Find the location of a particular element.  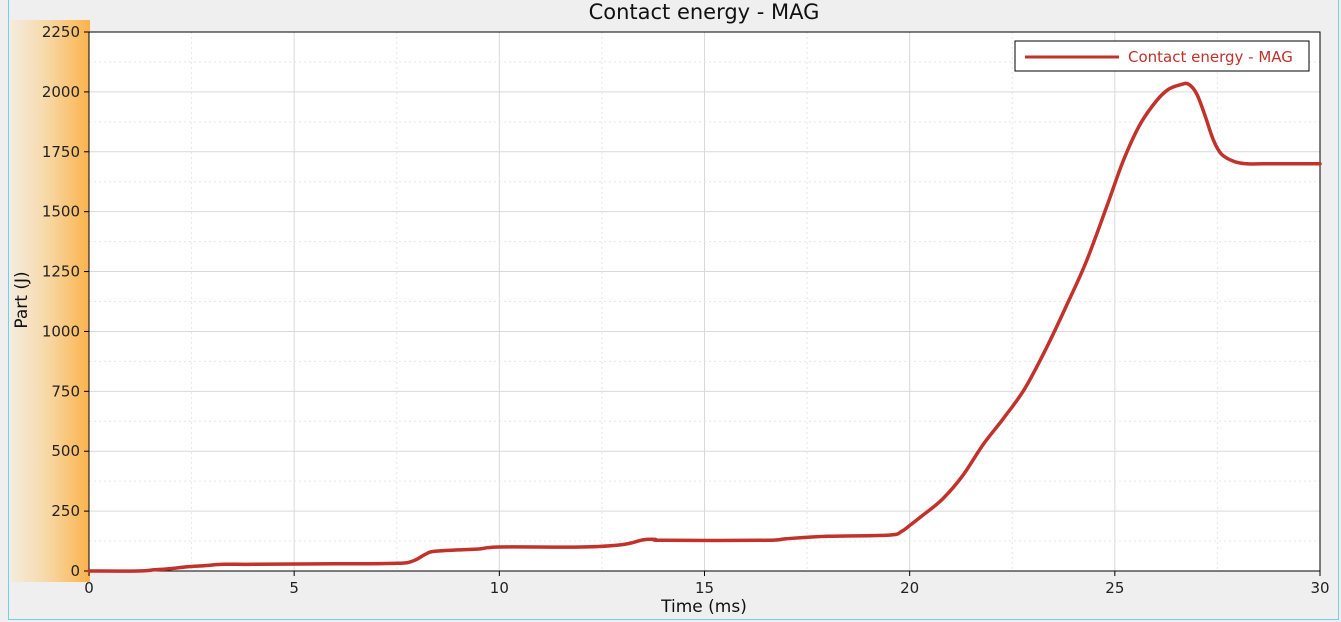

y-tick-label: 0 is located at coordinates (75, 571).